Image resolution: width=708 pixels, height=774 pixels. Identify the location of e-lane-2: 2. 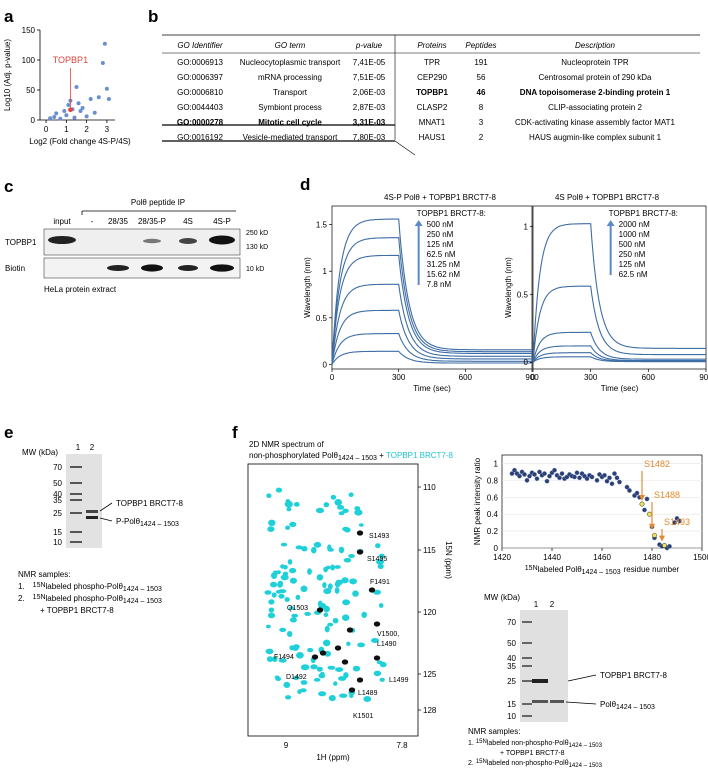
(92, 447).